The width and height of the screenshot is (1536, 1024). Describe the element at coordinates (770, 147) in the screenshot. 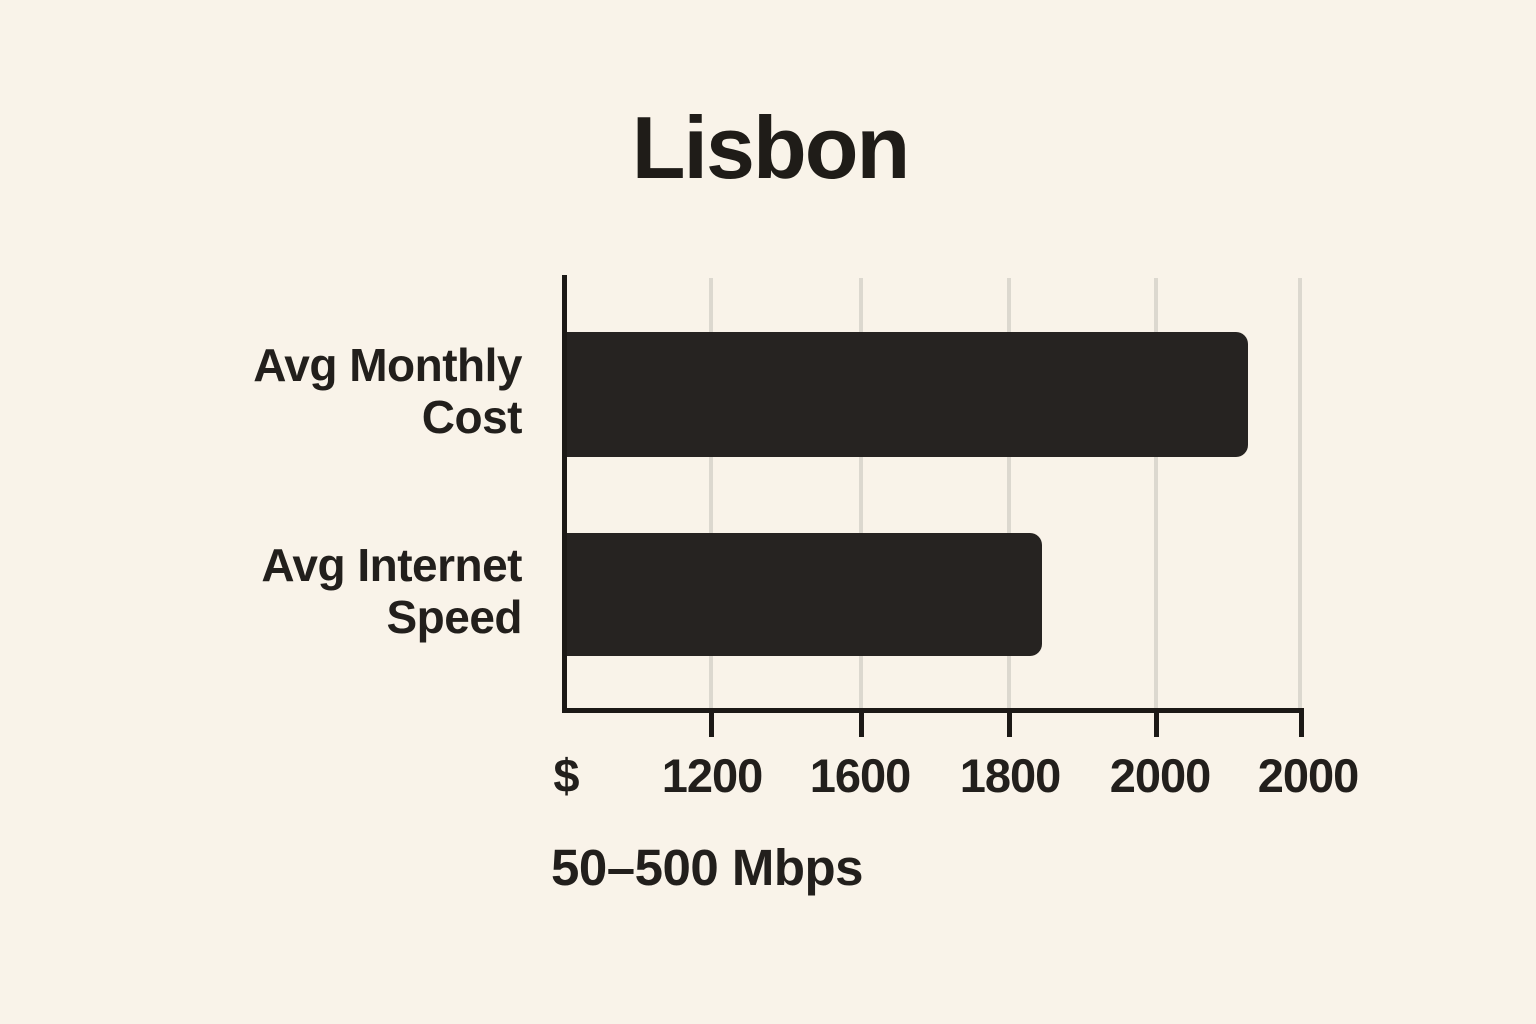

I see `chart-title: Lisbon` at that location.